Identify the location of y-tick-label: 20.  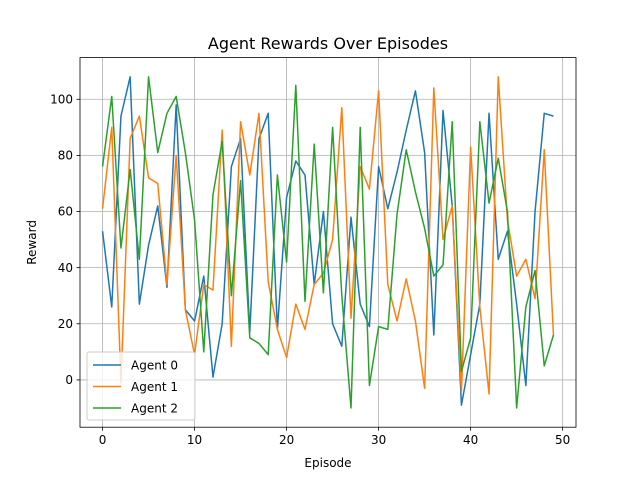
(65, 324).